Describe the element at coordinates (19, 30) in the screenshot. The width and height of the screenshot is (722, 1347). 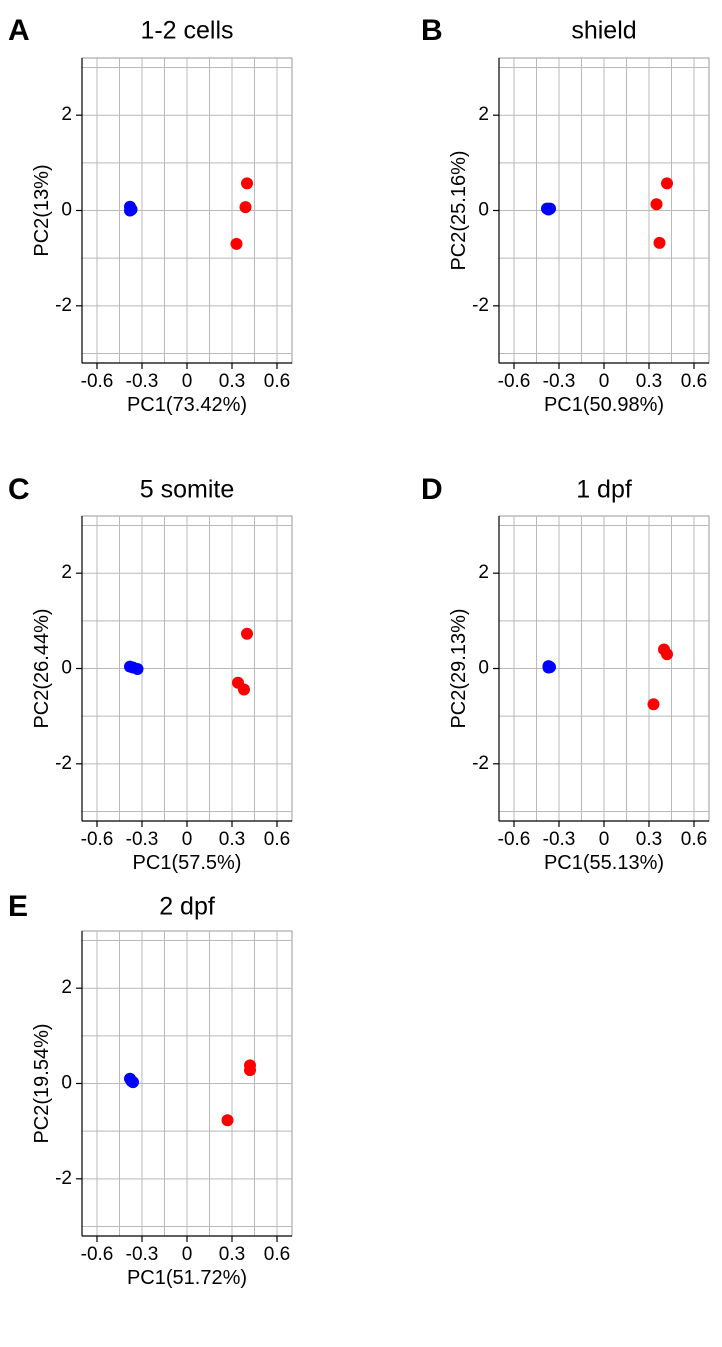
I see `panel-letter: A` at that location.